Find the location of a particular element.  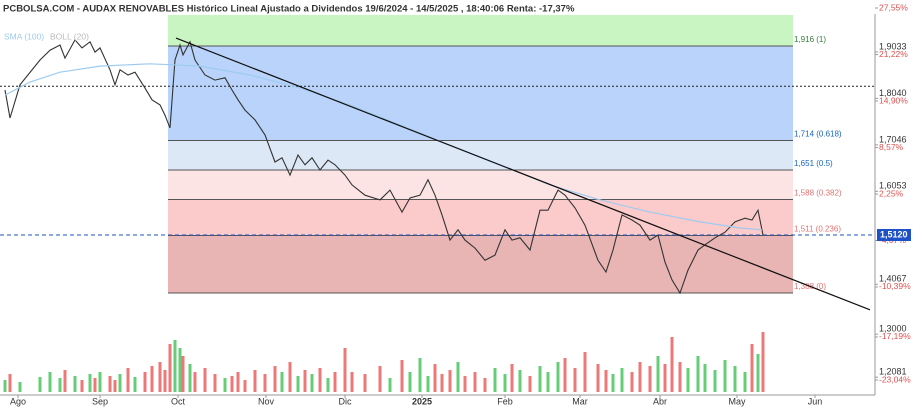

fib-label: 1,651 (0.5) is located at coordinates (813, 163).